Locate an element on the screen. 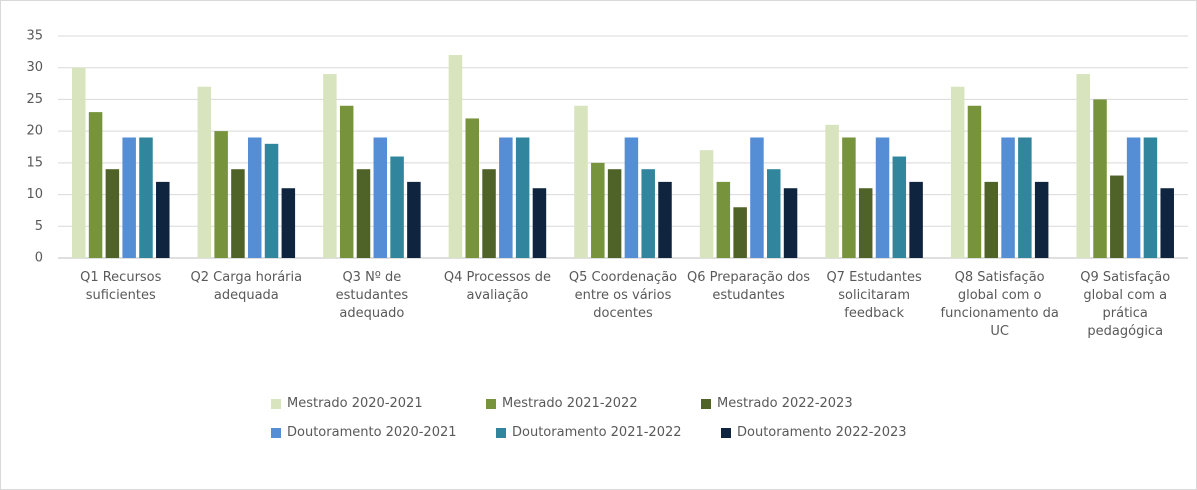 This screenshot has height=490, width=1197. legend-item: Doutoramento 2021-2022 is located at coordinates (608, 432).